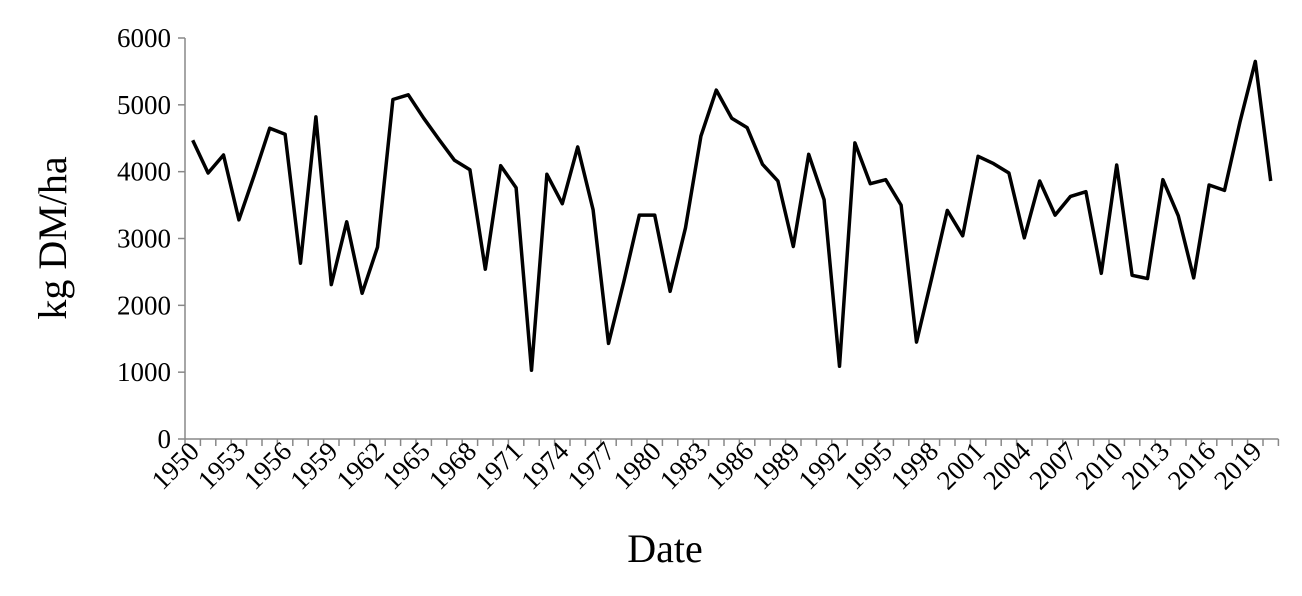 The width and height of the screenshot is (1302, 596). Describe the element at coordinates (175, 465) in the screenshot. I see `x-tick-label: 1950` at that location.